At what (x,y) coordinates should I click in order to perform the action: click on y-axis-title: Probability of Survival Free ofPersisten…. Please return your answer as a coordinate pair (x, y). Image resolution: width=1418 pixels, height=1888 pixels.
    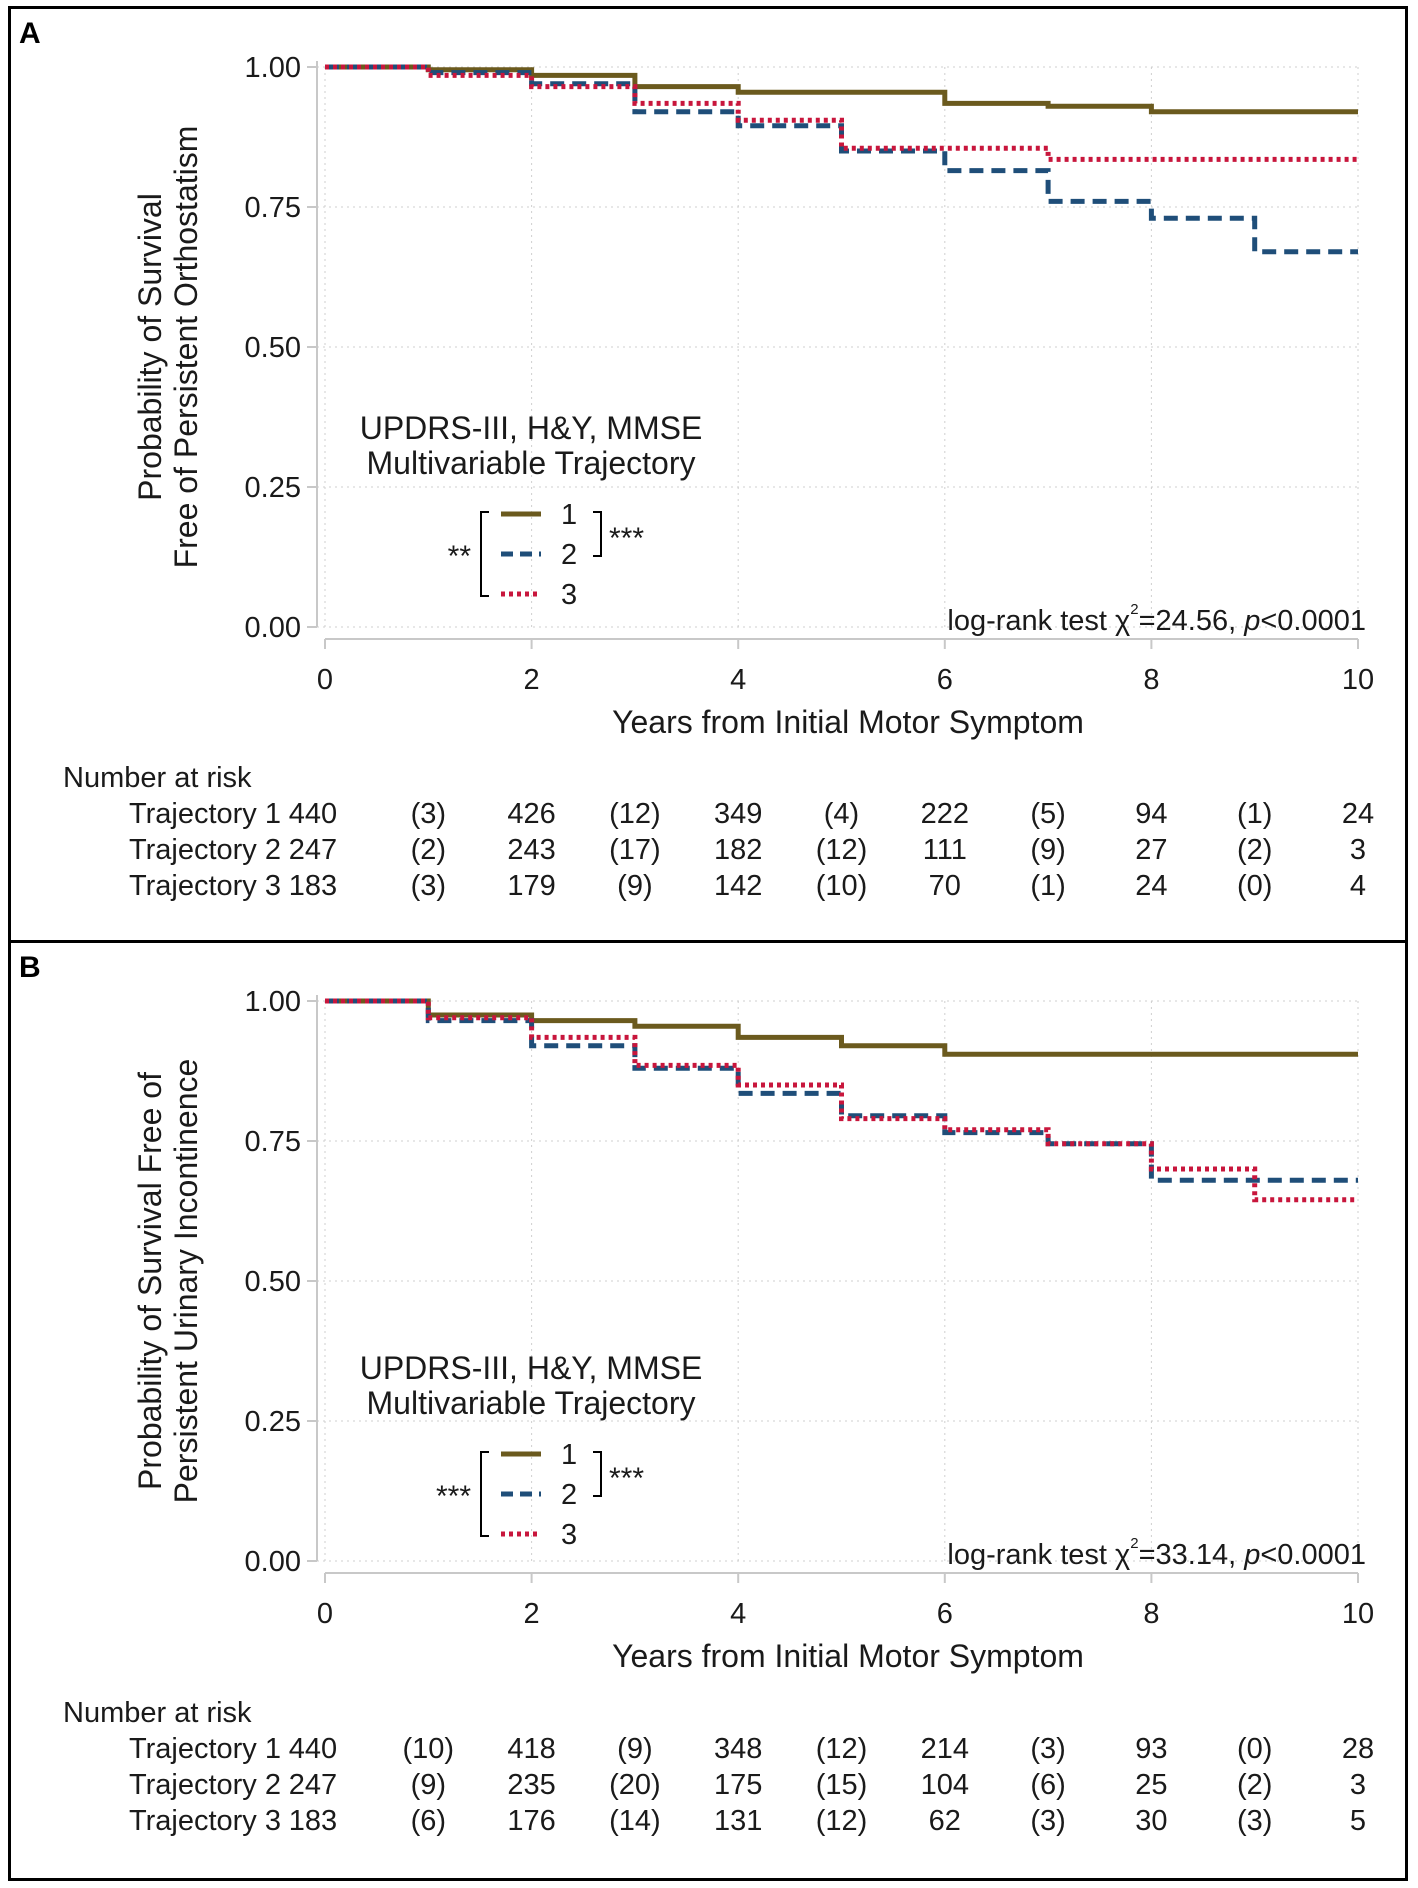
    Looking at the image, I should click on (168, 1281).